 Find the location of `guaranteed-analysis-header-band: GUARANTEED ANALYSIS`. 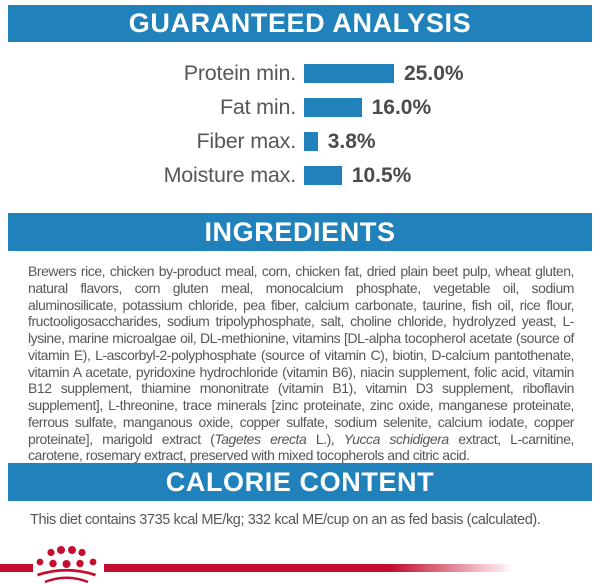

guaranteed-analysis-header-band: GUARANTEED ANALYSIS is located at coordinates (300, 23).